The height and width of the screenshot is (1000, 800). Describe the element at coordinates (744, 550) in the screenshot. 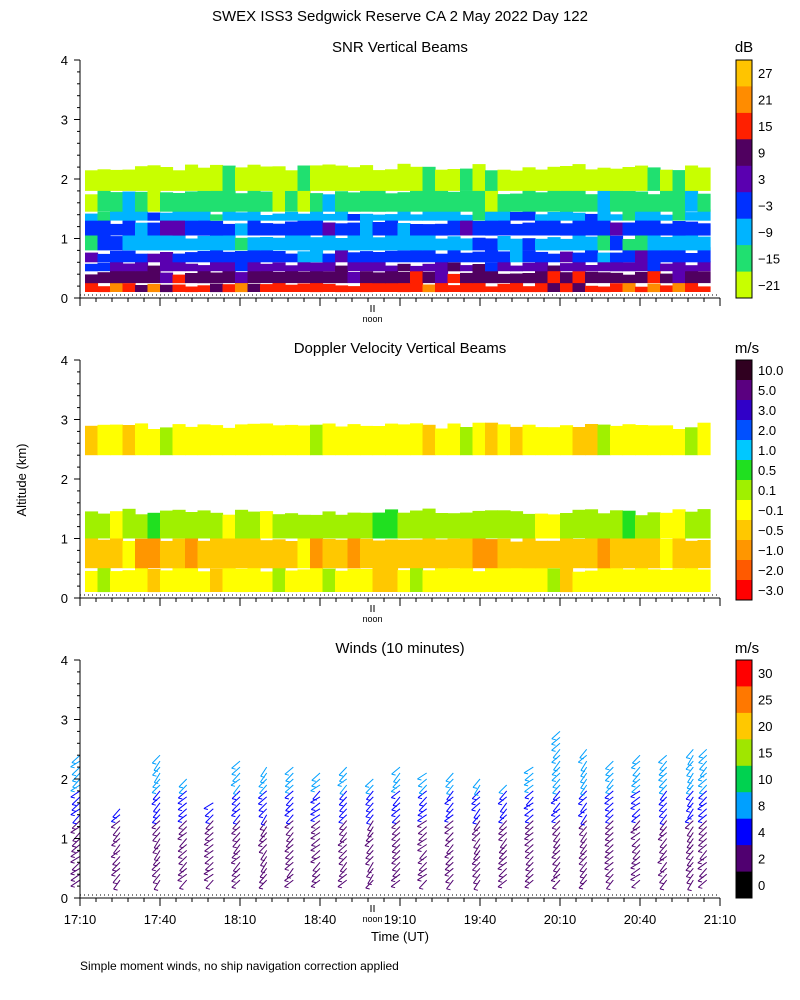

I see `colorbar-swatch` at that location.